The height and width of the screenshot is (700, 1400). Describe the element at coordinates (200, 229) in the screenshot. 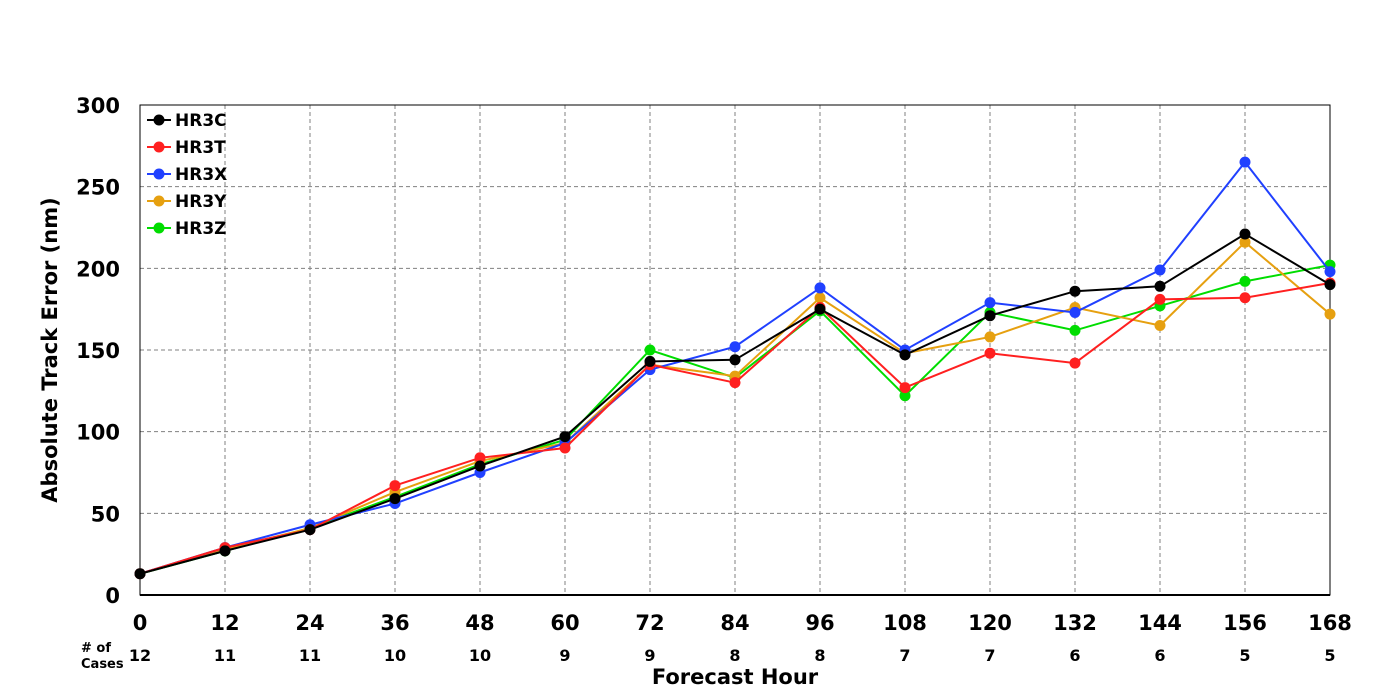

I see `legend-label: HR3Z` at that location.